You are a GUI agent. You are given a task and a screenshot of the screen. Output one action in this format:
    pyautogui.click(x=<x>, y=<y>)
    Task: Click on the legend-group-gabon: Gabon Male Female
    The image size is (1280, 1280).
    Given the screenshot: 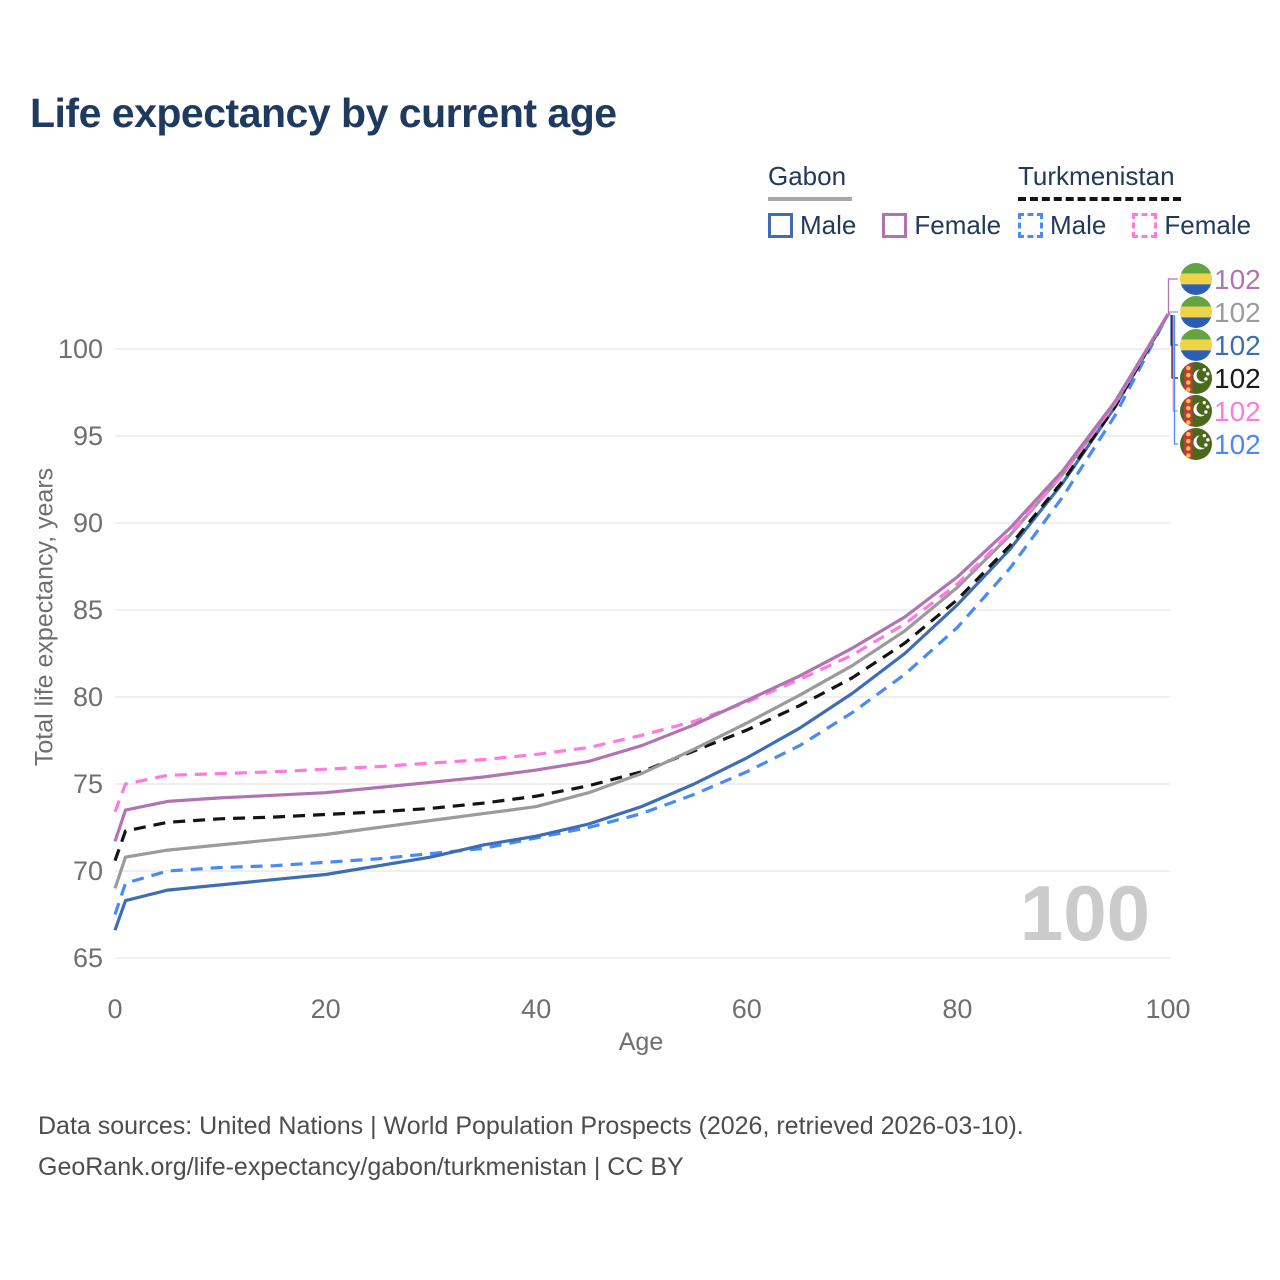 What is the action you would take?
    pyautogui.click(x=884, y=201)
    